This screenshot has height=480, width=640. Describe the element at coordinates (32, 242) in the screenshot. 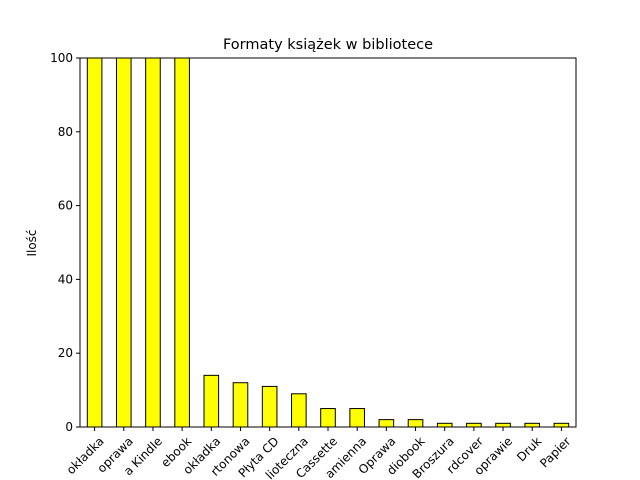

I see `y-axis-label: Ilość` at that location.